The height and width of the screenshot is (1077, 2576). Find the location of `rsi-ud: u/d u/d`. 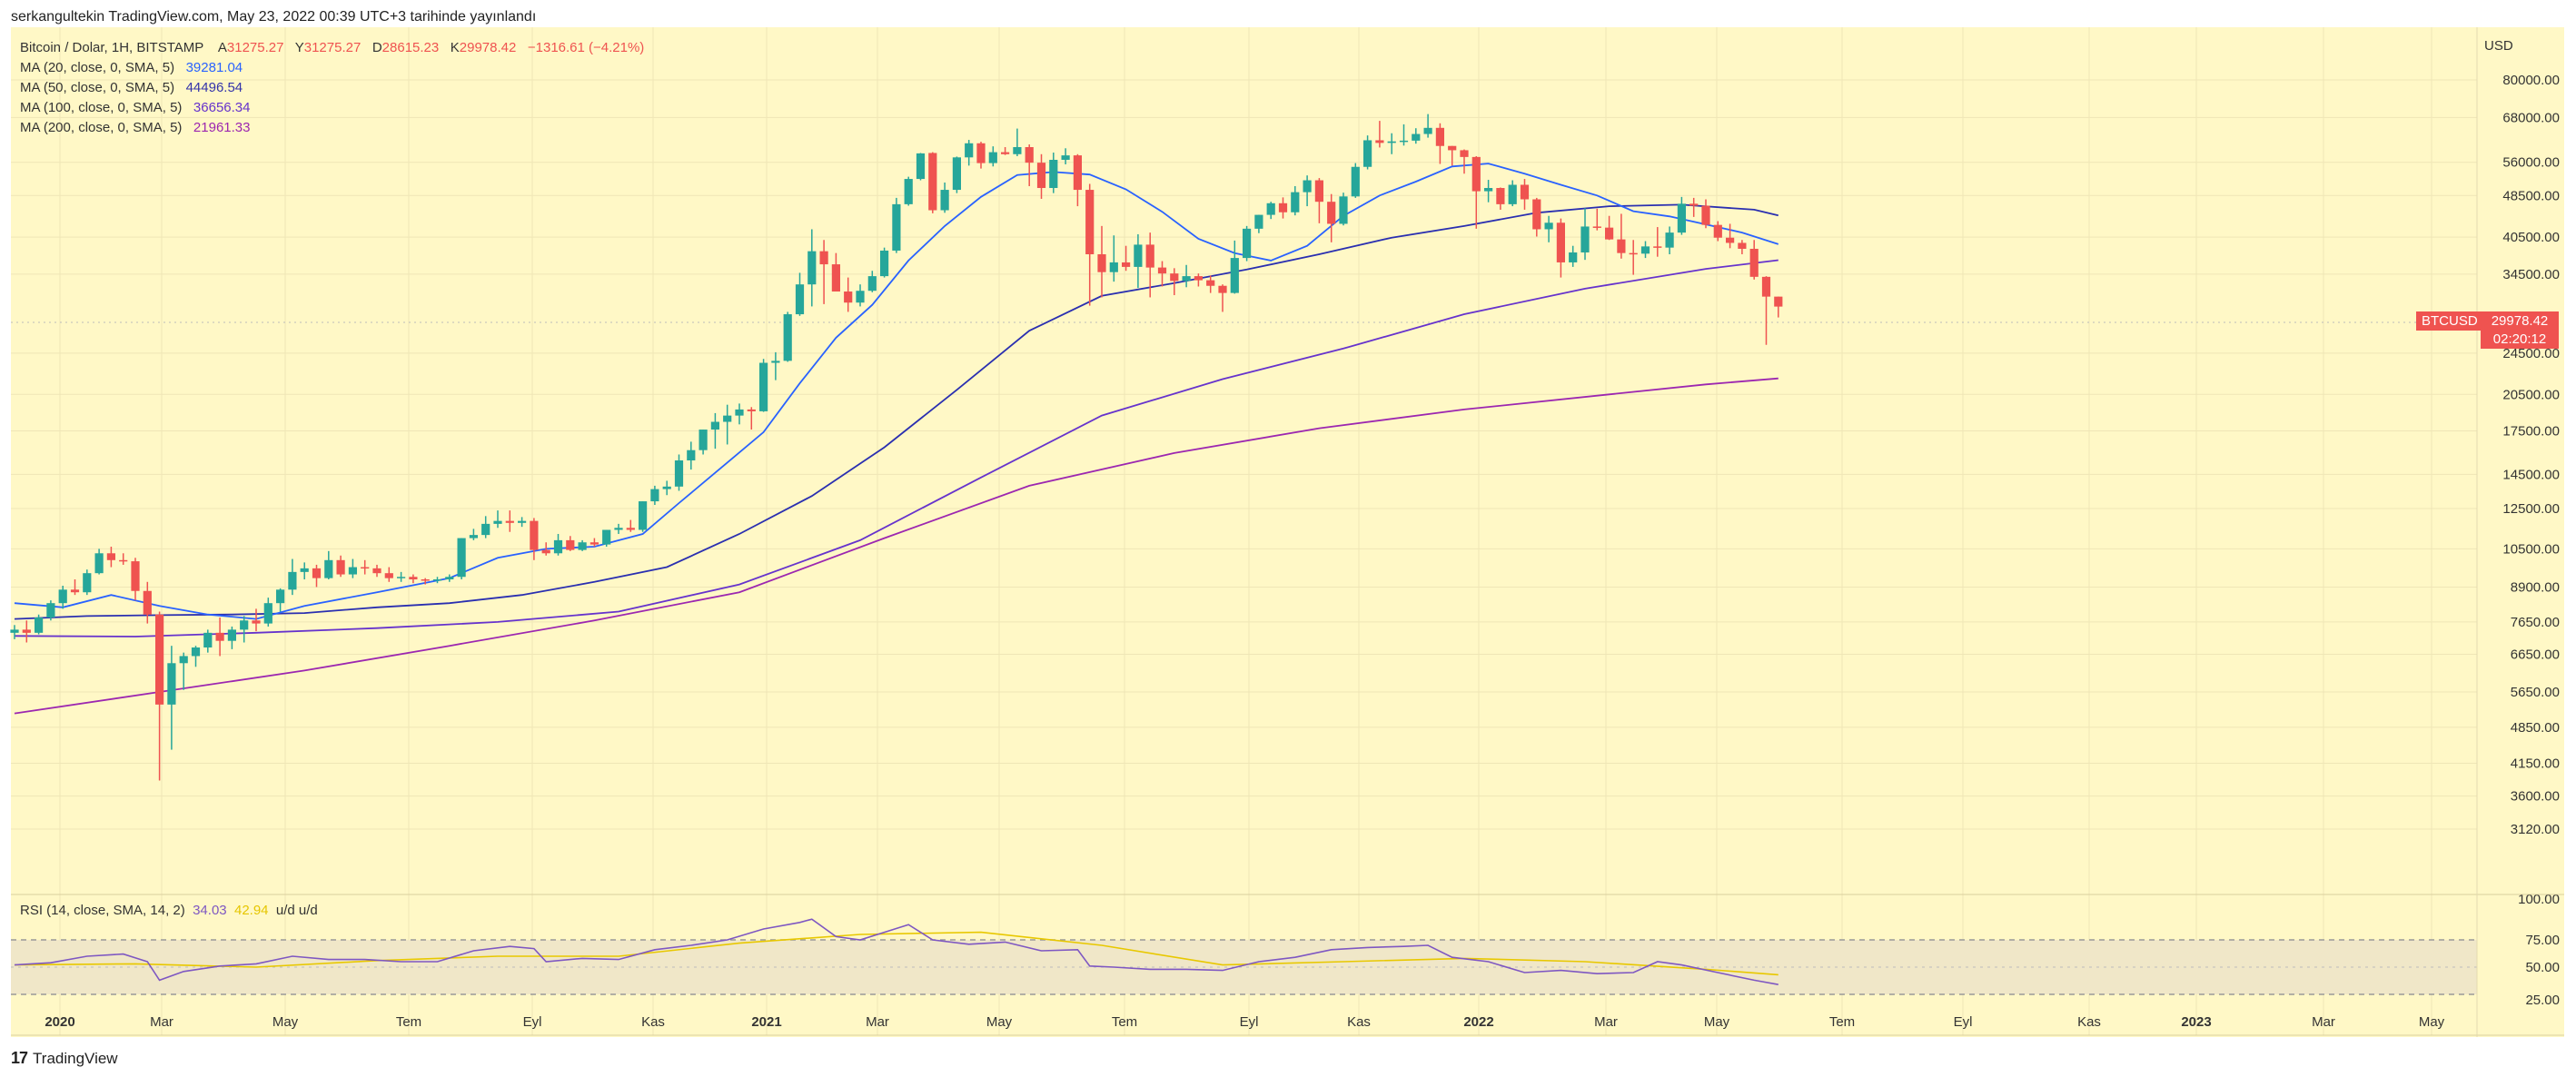

rsi-ud: u/d u/d is located at coordinates (296, 910).